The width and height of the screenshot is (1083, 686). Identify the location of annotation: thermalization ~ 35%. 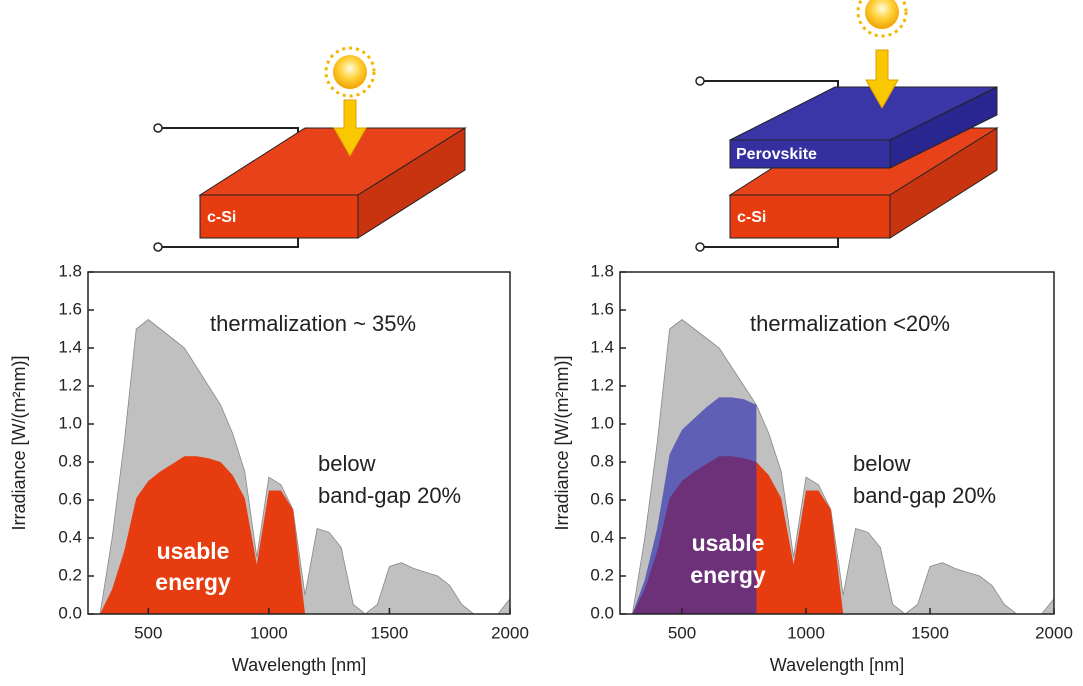
(313, 323).